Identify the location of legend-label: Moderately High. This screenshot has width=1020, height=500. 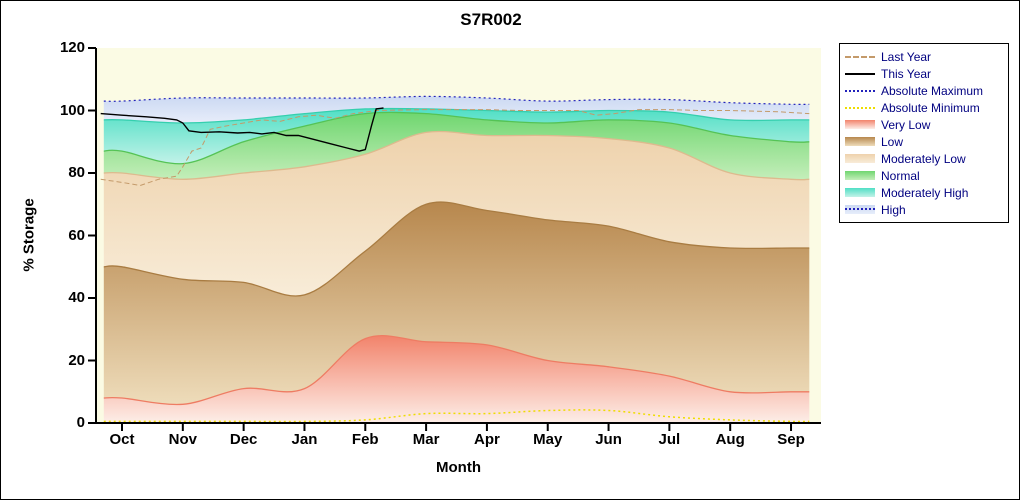
(925, 192).